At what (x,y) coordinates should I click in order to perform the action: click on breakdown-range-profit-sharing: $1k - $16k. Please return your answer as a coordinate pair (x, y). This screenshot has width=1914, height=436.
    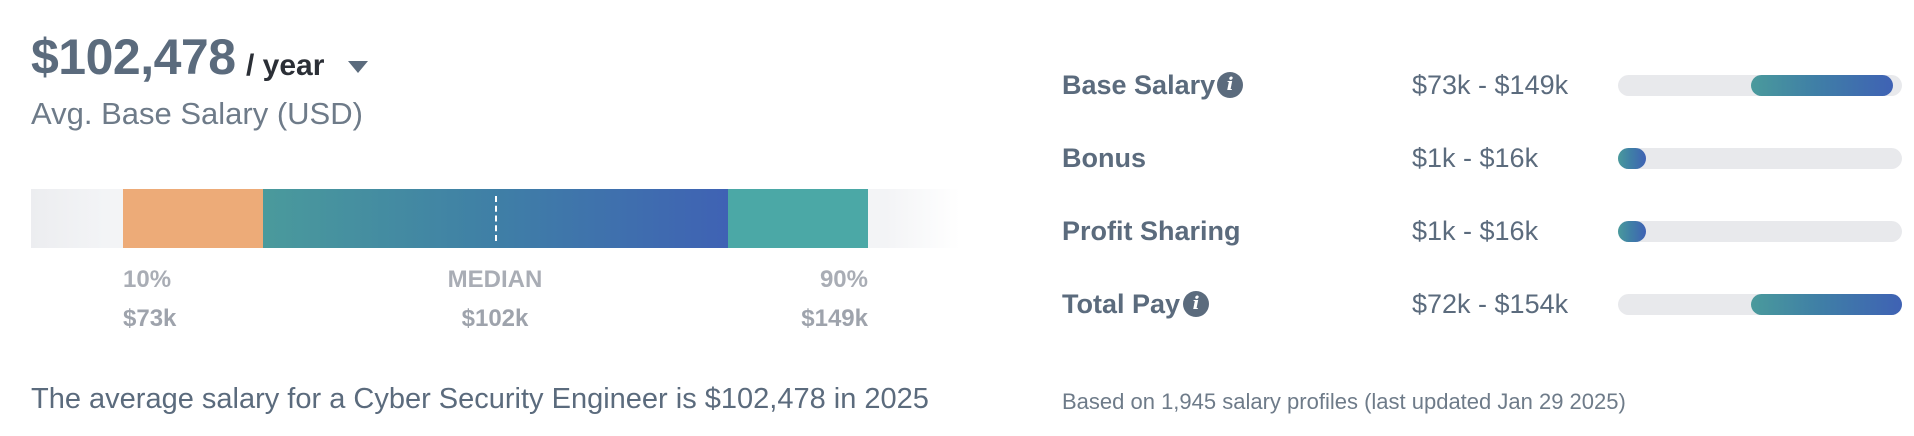
    Looking at the image, I should click on (1475, 231).